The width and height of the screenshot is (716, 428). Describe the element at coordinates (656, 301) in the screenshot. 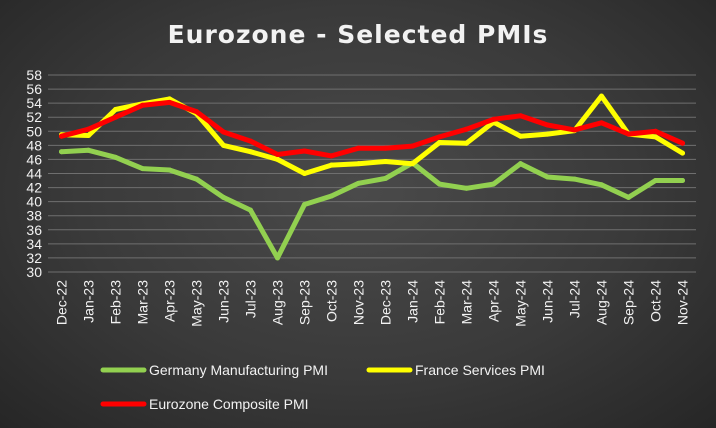

I see `x-tick-label: Oct-24` at that location.